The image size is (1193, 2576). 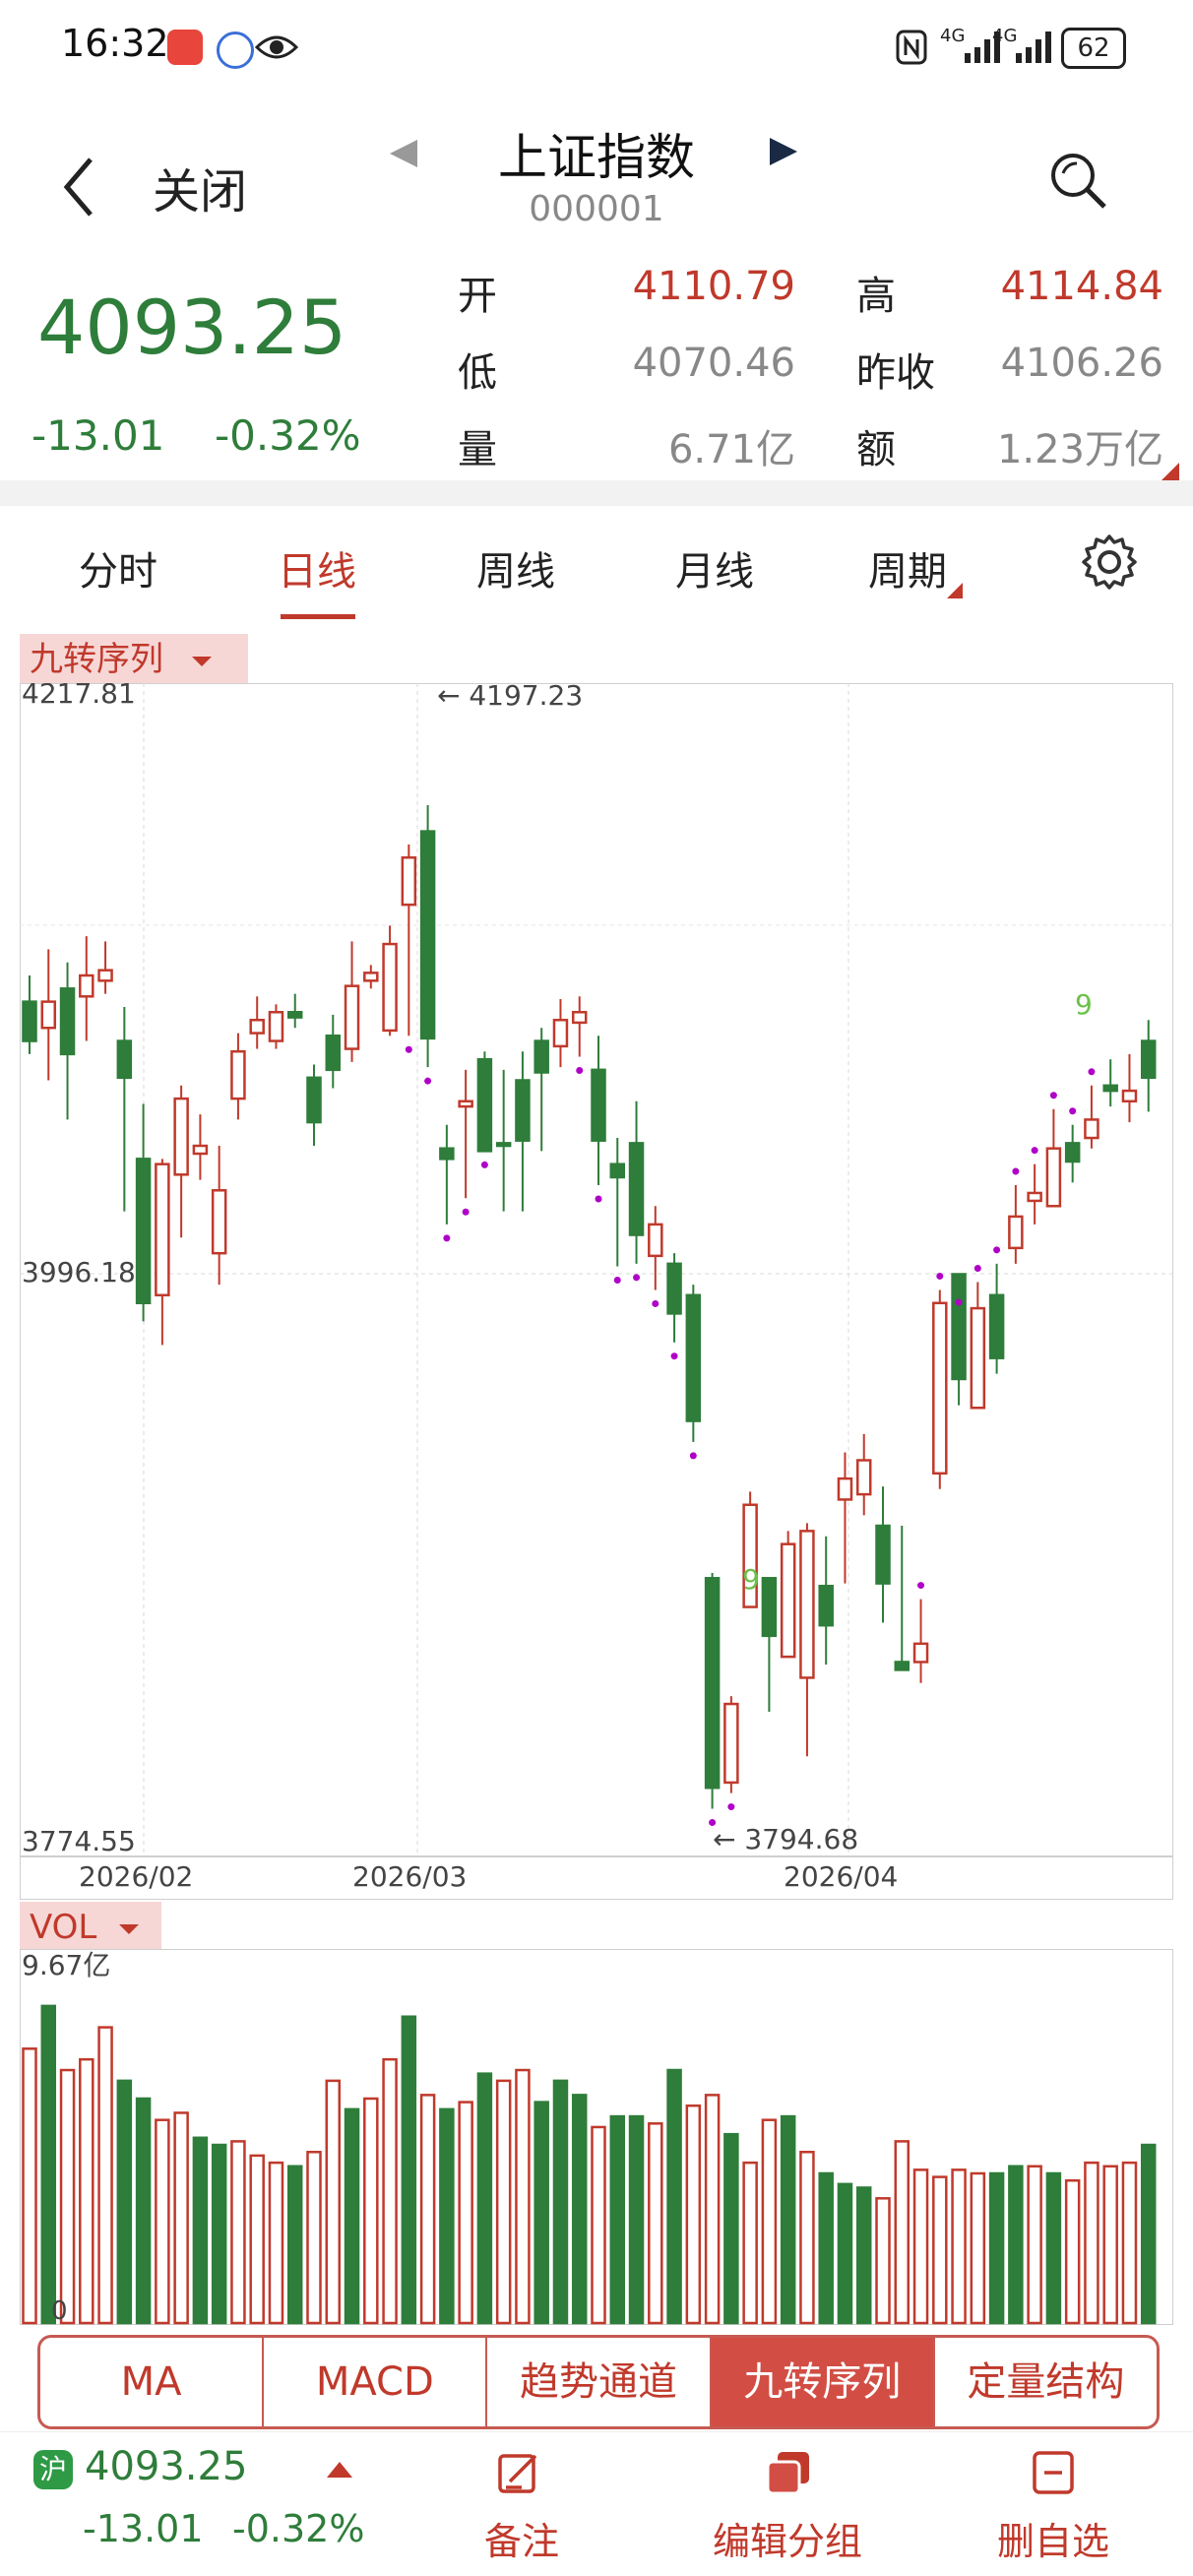 I want to click on market-badge: 沪, so click(x=53, y=2469).